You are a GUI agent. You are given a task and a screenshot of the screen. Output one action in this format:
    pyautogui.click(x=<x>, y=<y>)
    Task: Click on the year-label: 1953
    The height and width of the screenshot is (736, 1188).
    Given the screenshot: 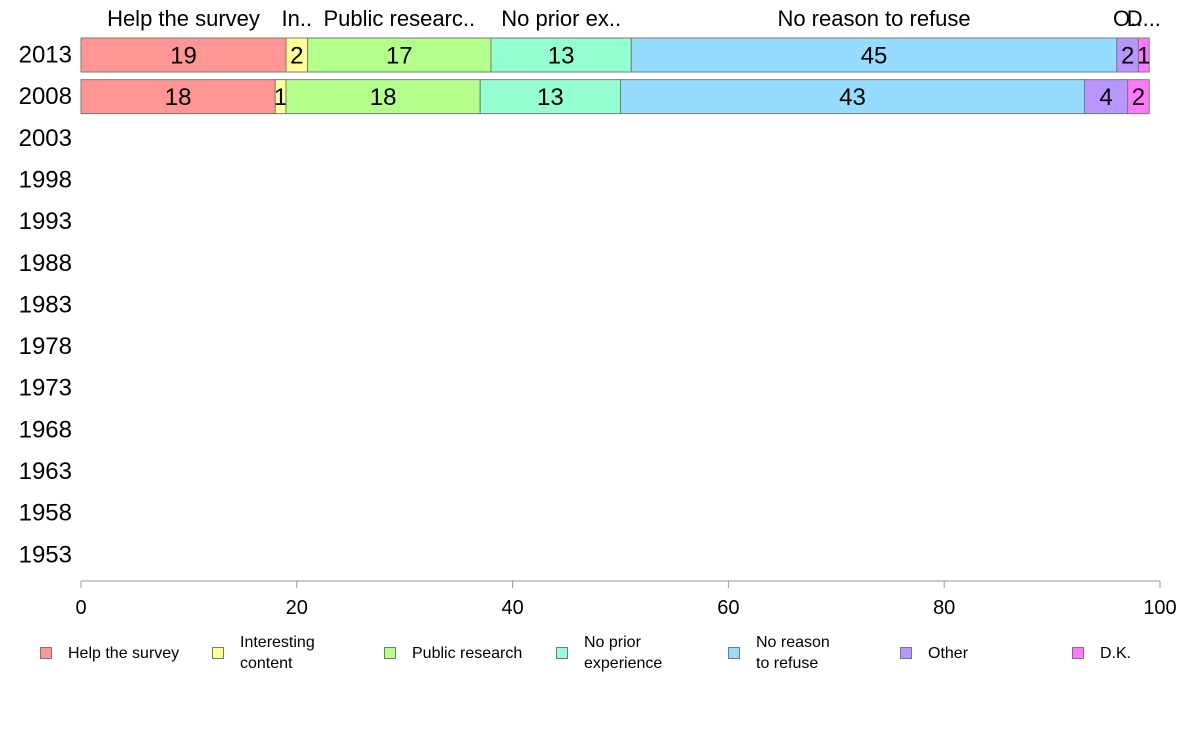 What is the action you would take?
    pyautogui.click(x=45, y=554)
    